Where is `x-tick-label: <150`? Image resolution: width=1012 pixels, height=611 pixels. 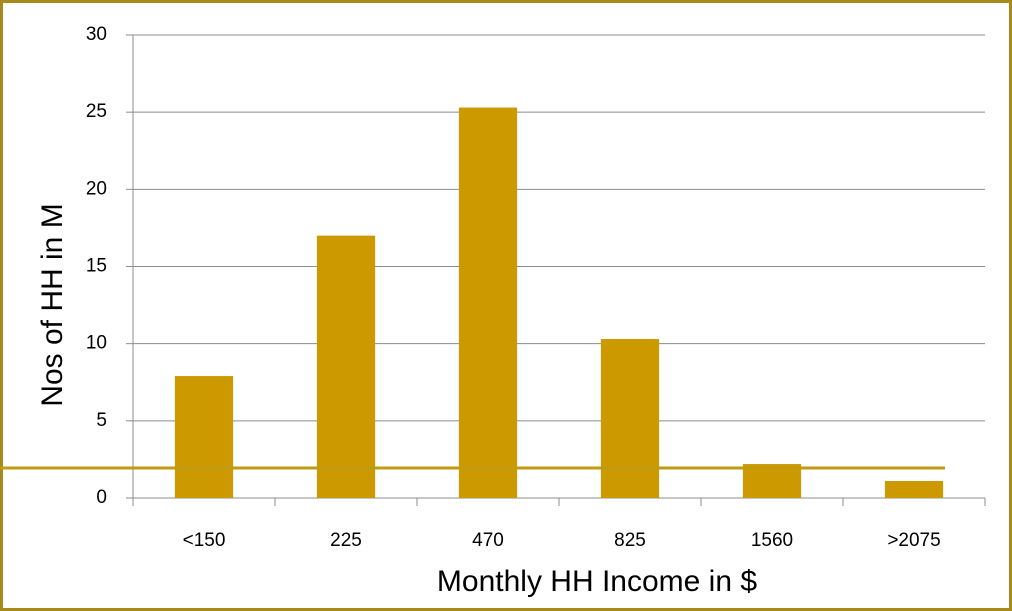
x-tick-label: <150 is located at coordinates (204, 540).